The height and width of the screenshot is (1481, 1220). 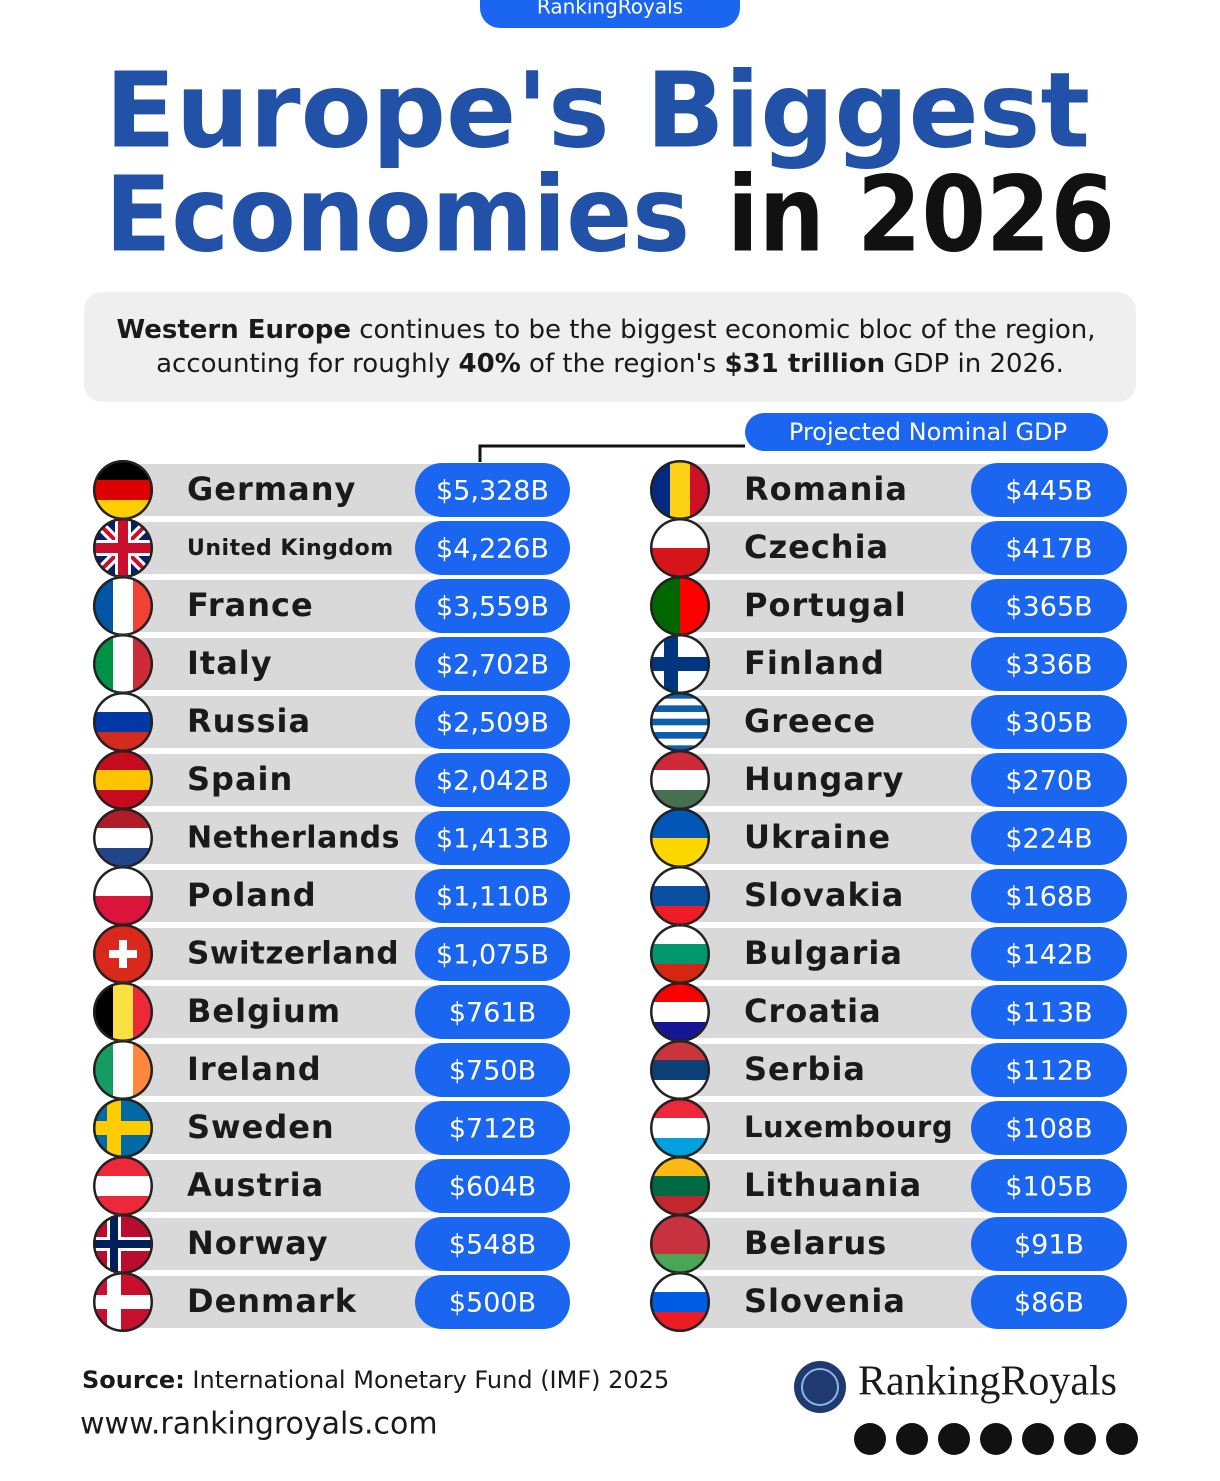 I want to click on gdp-value: $168B, so click(x=1048, y=897).